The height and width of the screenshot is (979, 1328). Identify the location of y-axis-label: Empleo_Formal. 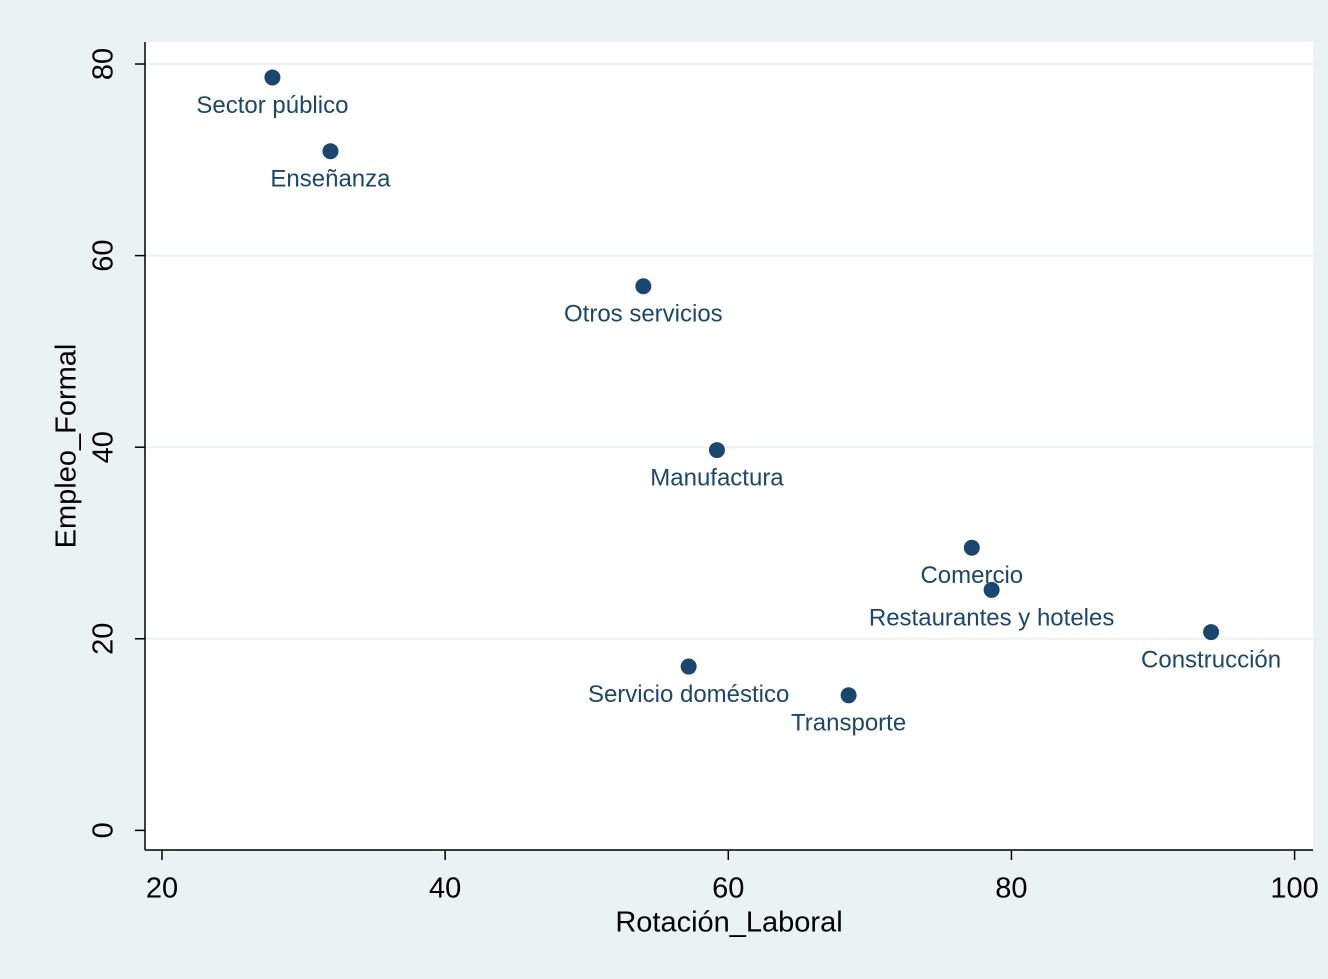
(67, 446).